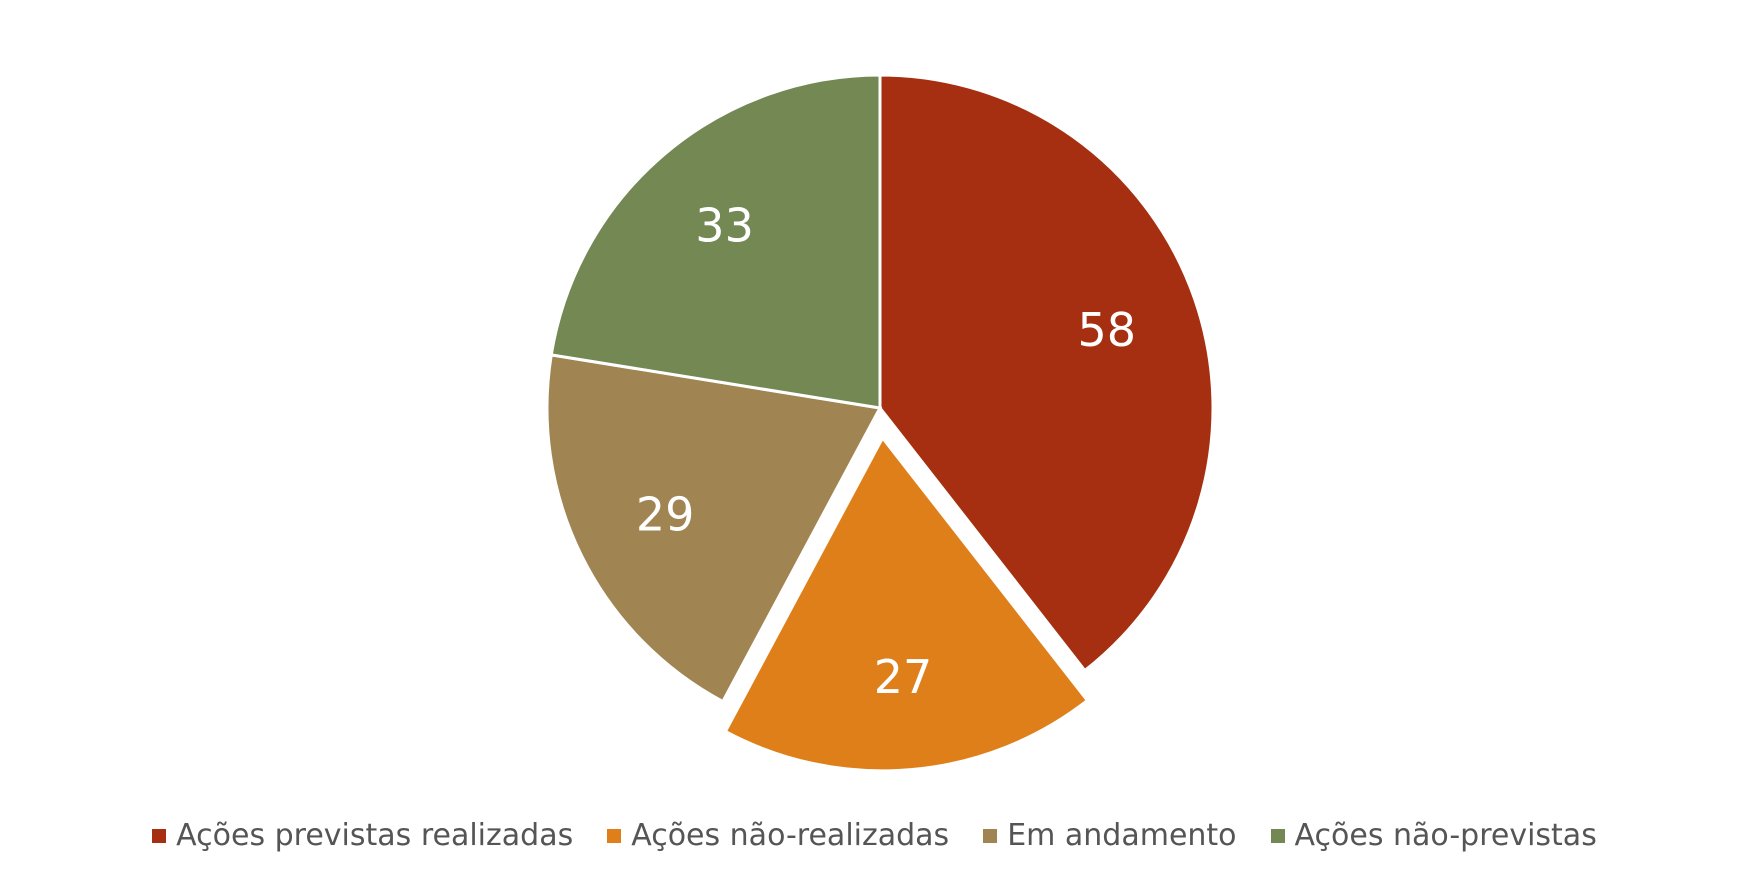 The width and height of the screenshot is (1749, 880). I want to click on legend-label: Em andamento, so click(1122, 835).